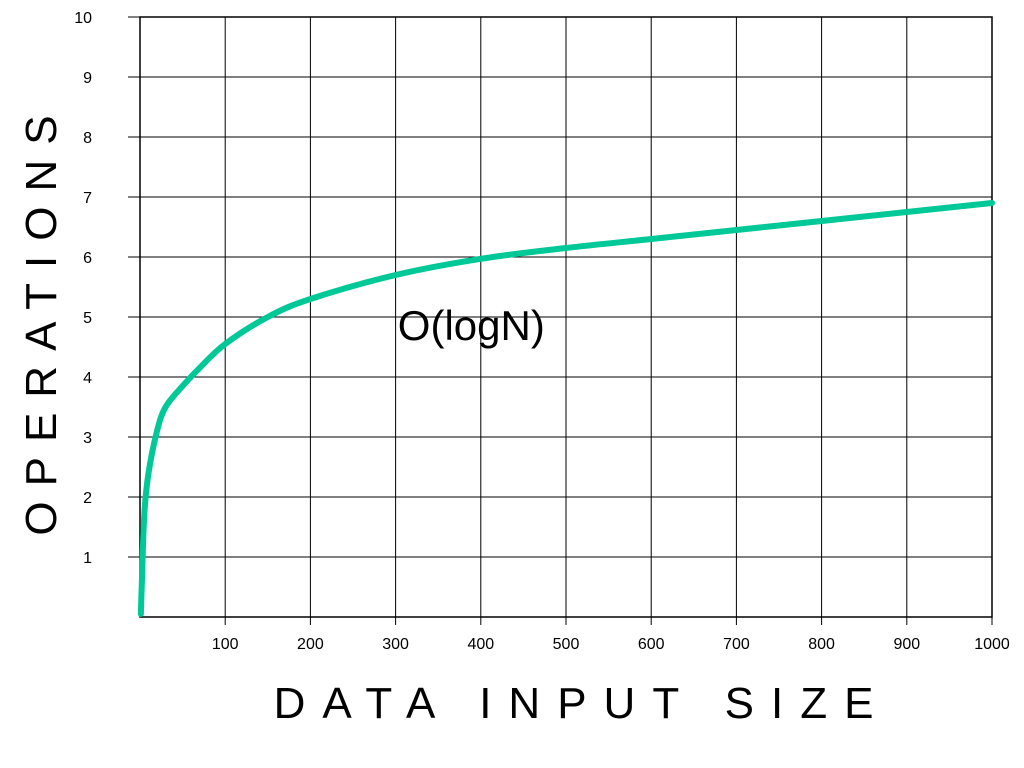 The image size is (1024, 768). I want to click on y-tick-label-5: 5, so click(87, 318).